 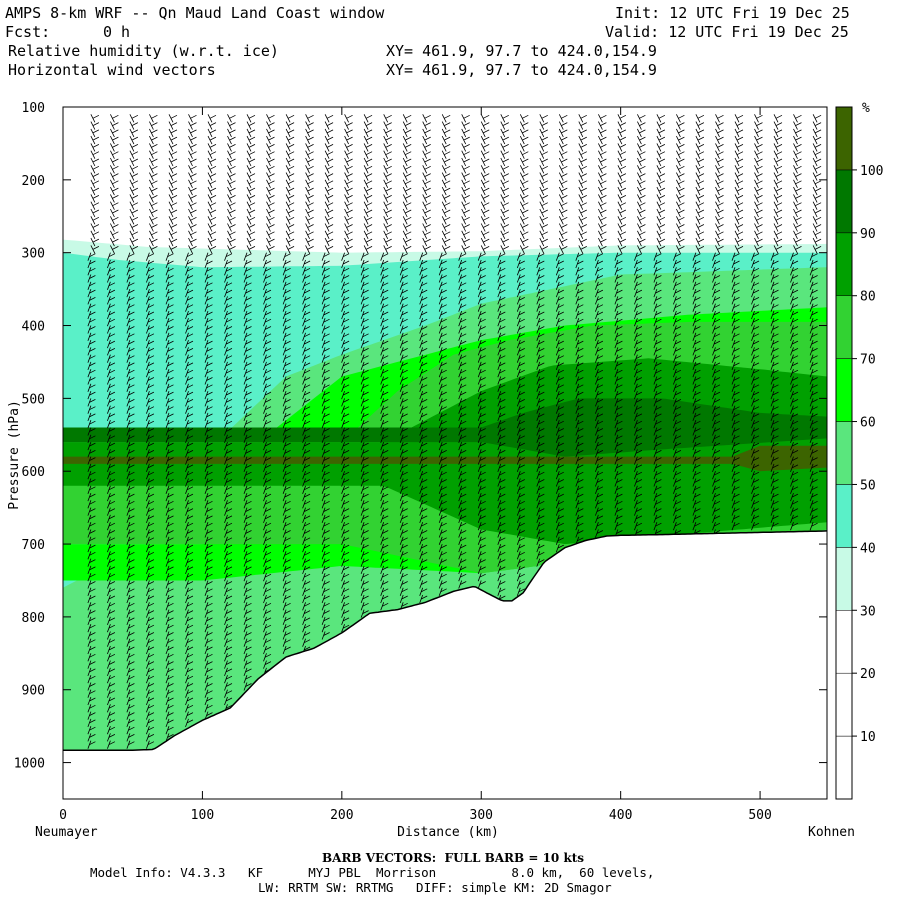 What do you see at coordinates (868, 674) in the screenshot?
I see `colorbar-label: 20` at bounding box center [868, 674].